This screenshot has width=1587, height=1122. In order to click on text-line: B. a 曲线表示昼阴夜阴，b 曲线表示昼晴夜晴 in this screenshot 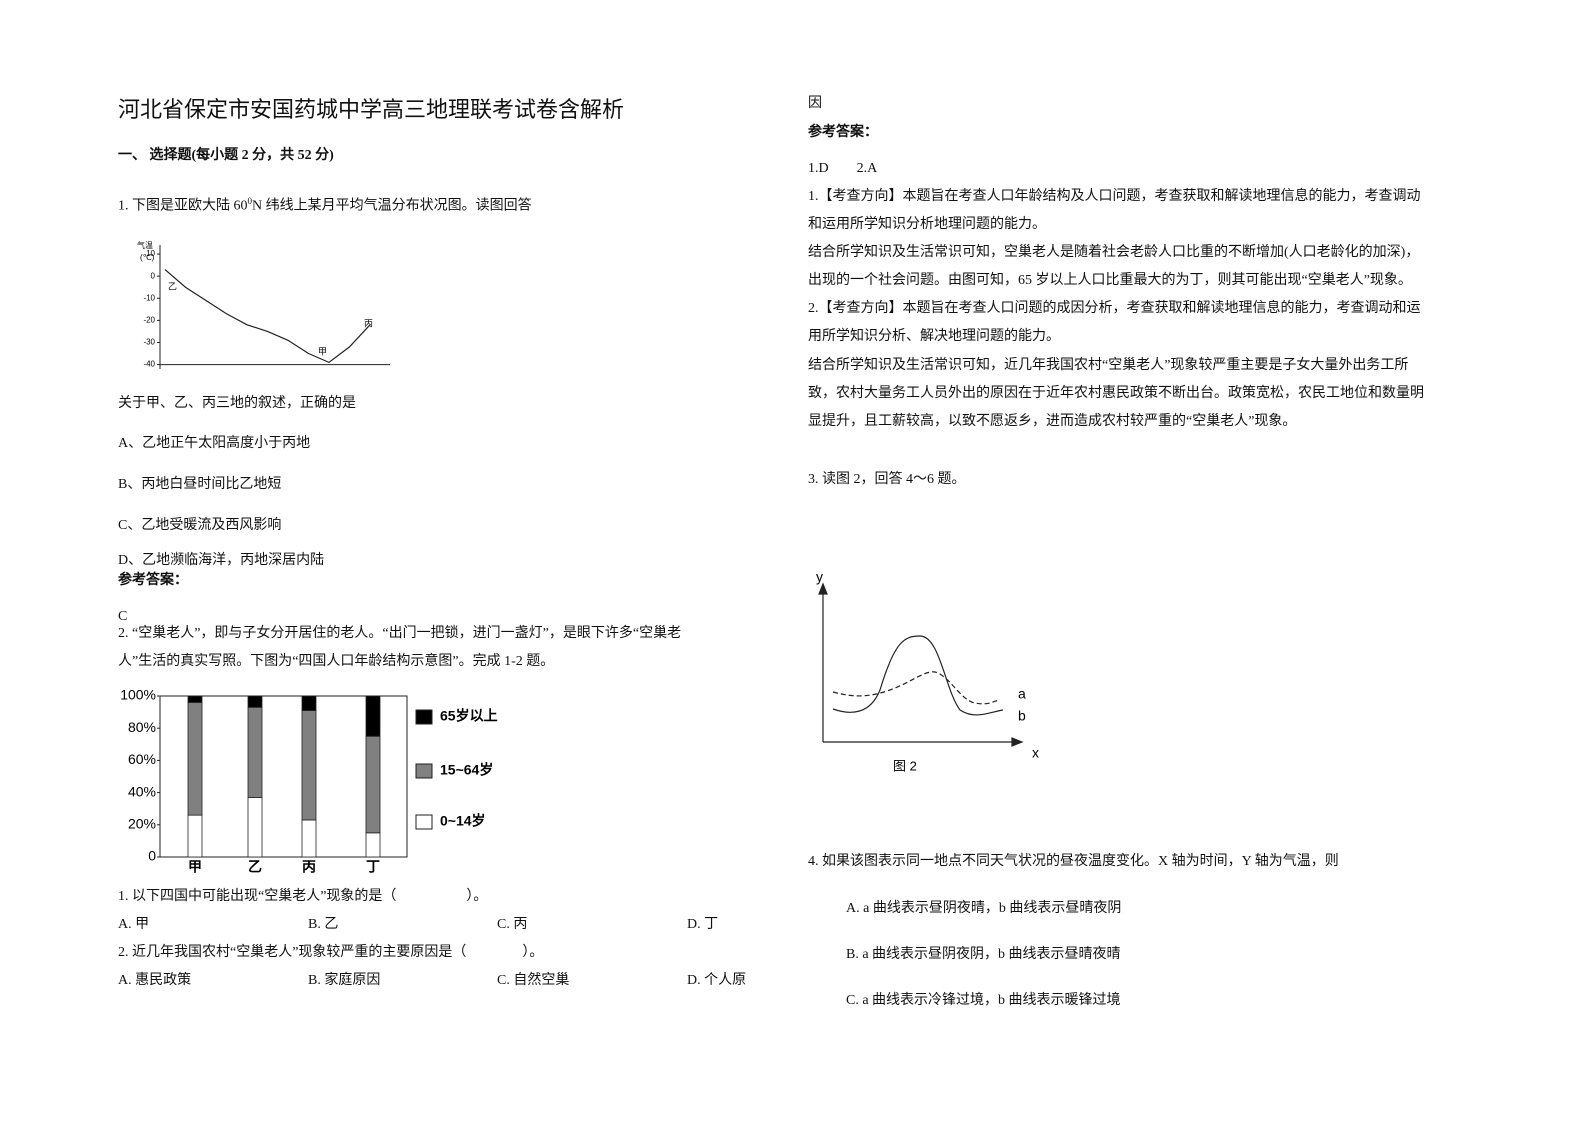, I will do `click(983, 954)`.